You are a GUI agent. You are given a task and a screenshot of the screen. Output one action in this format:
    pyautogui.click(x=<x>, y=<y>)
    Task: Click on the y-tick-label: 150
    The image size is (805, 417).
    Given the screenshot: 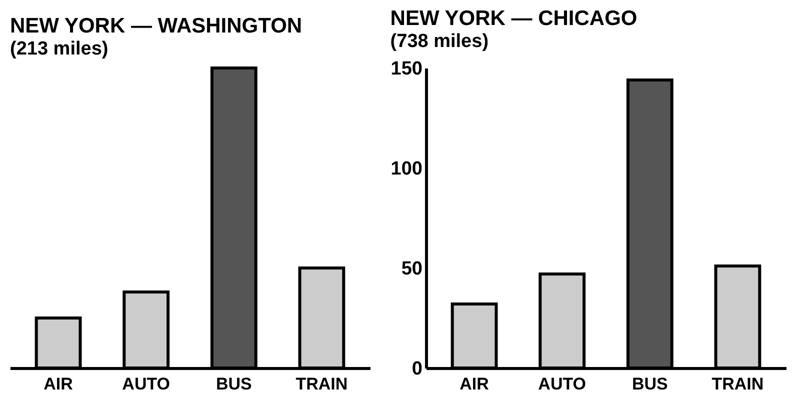 What is the action you would take?
    pyautogui.click(x=406, y=69)
    